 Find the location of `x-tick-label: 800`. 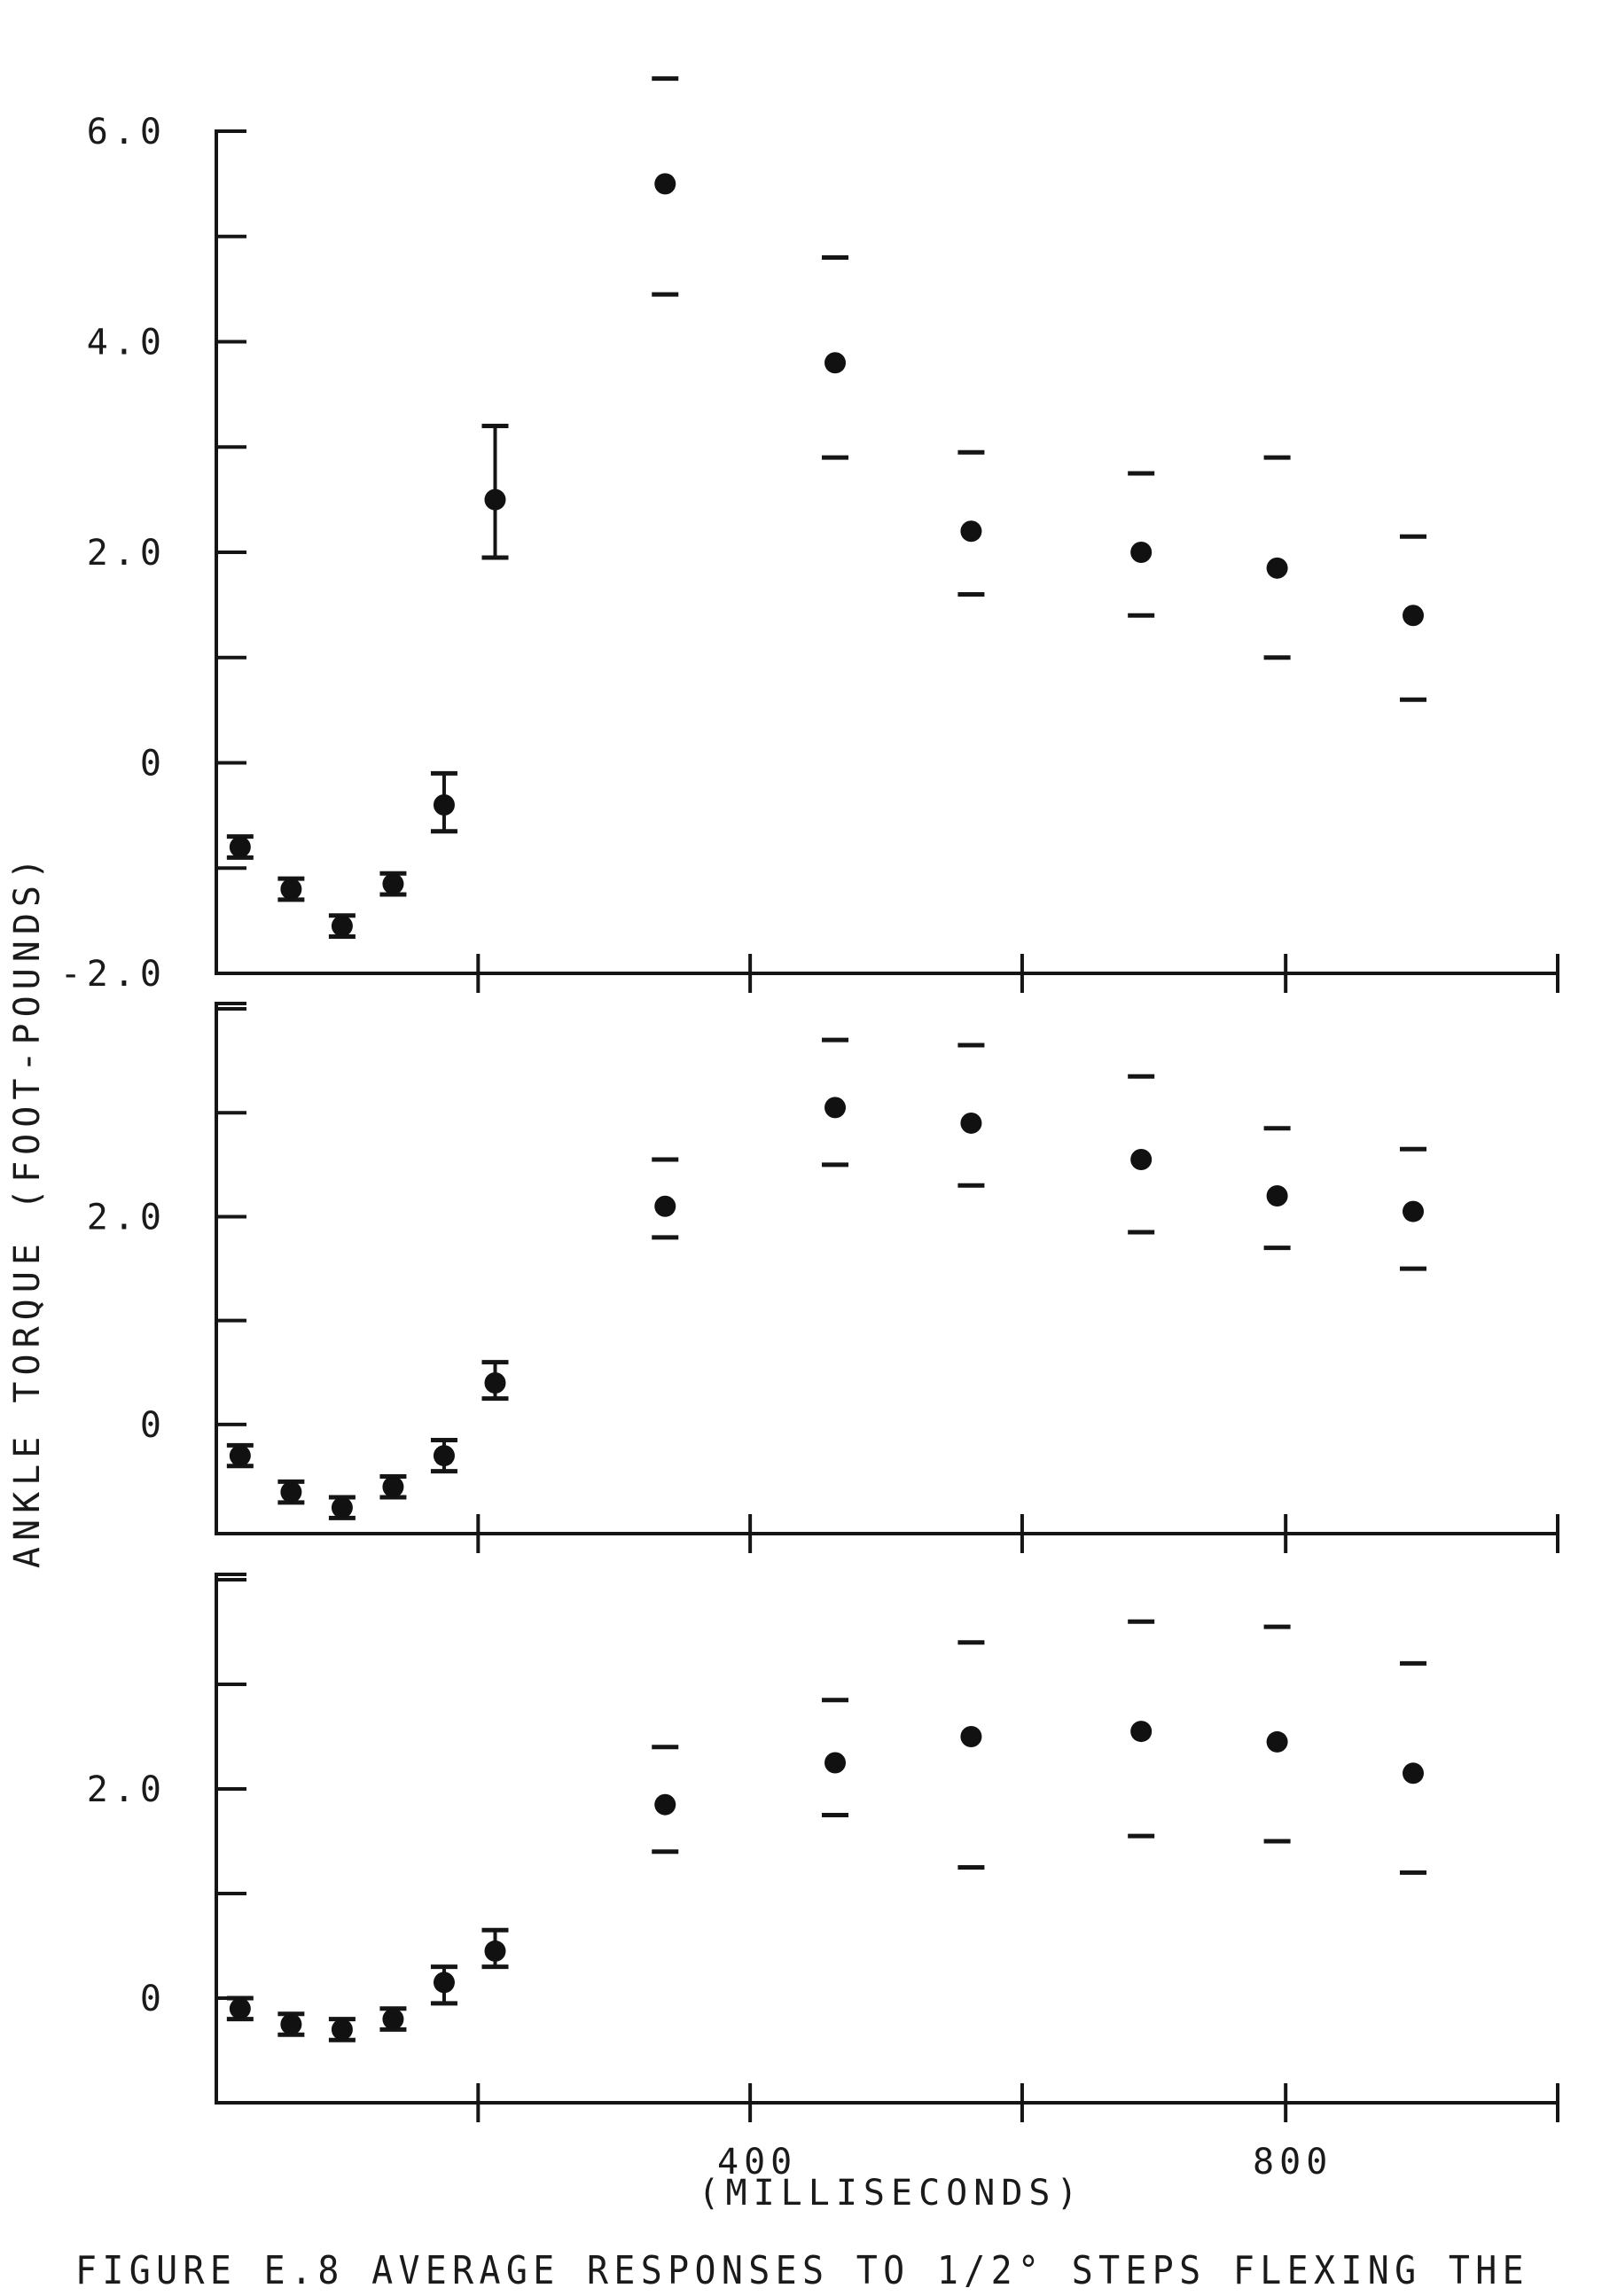

x-tick-label: 800 is located at coordinates (1292, 2162).